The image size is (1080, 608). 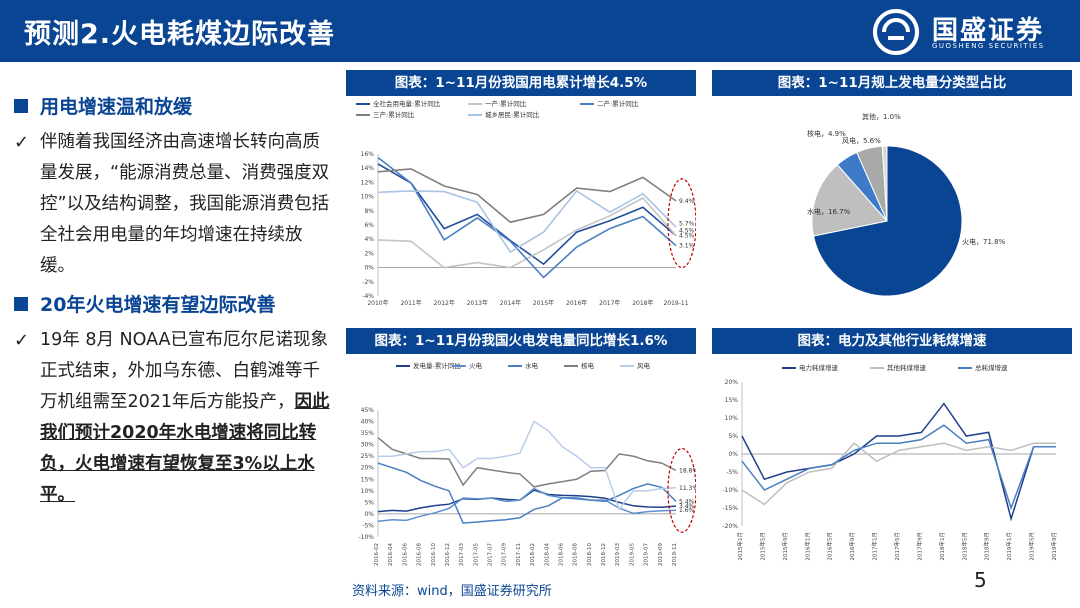 What do you see at coordinates (491, 554) in the screenshot?
I see `x-tick-label: 2017-07` at bounding box center [491, 554].